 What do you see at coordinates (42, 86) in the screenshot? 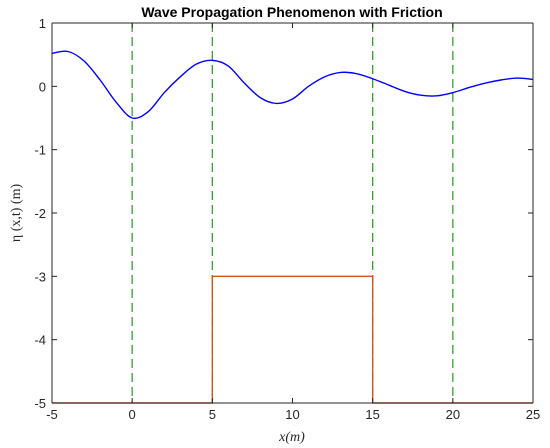
I see `y-tick-label: 0` at bounding box center [42, 86].